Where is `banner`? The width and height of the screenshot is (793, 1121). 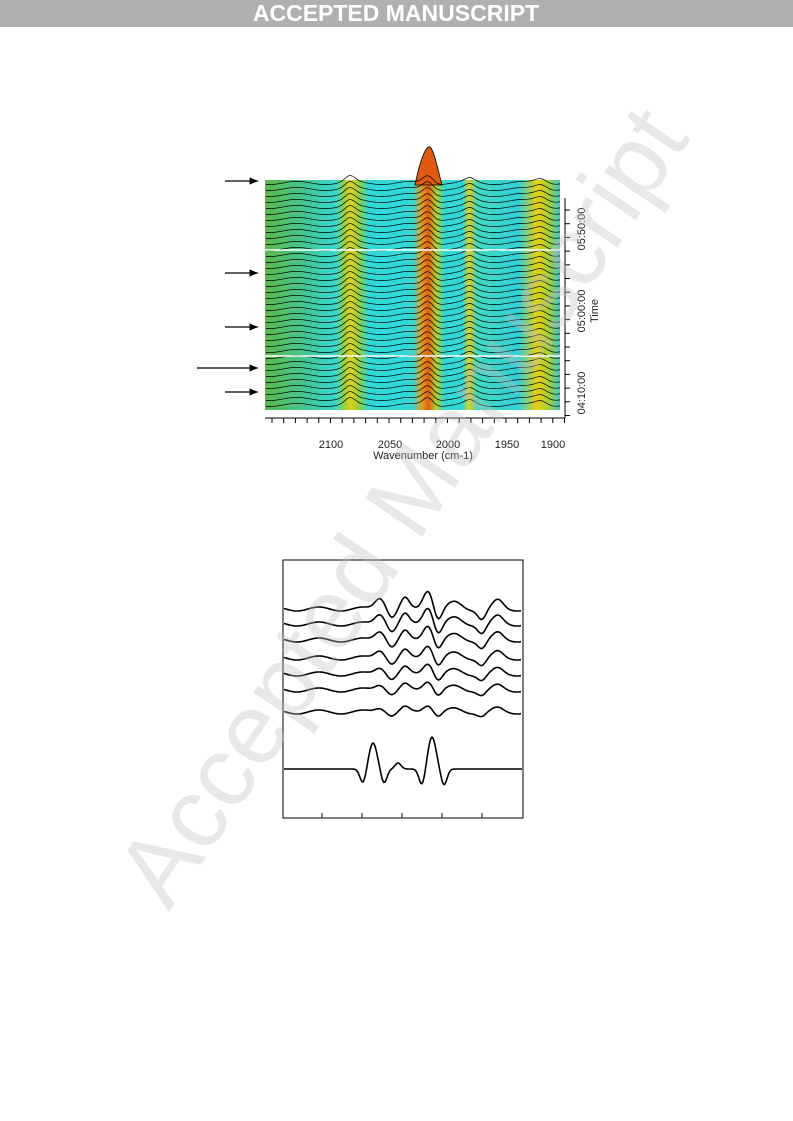 banner is located at coordinates (396, 13).